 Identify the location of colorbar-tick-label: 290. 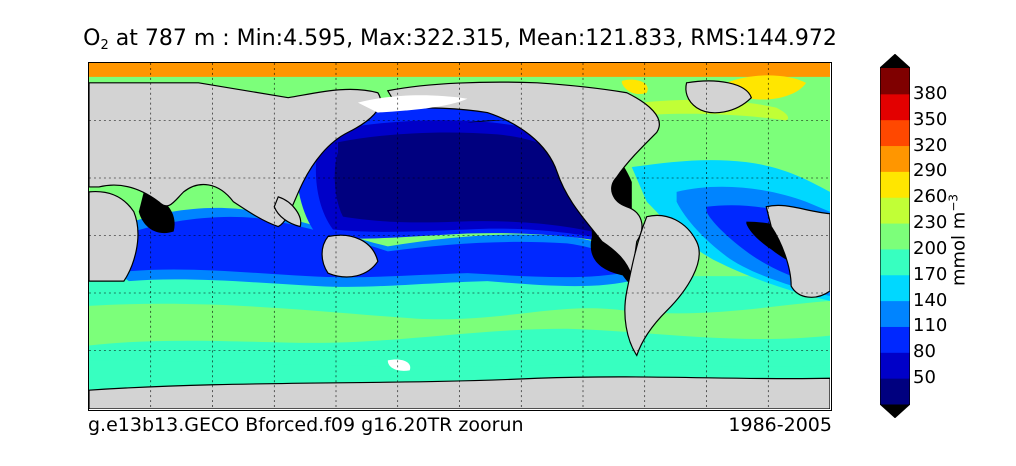
(930, 171).